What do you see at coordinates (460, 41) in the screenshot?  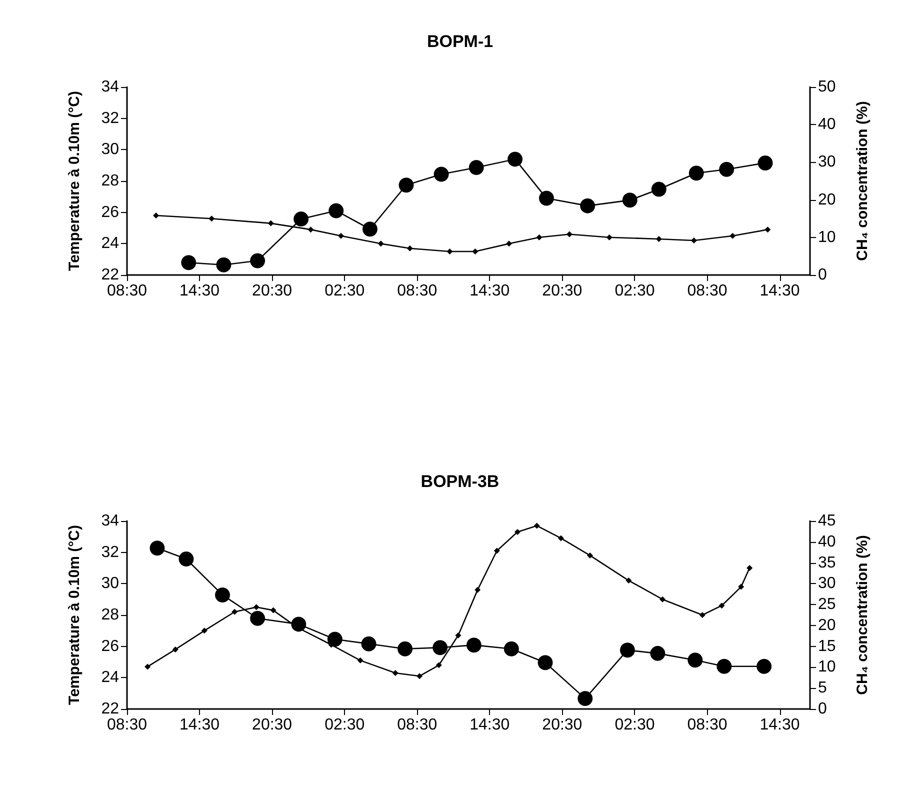 I see `chart-title: BOPM-1` at bounding box center [460, 41].